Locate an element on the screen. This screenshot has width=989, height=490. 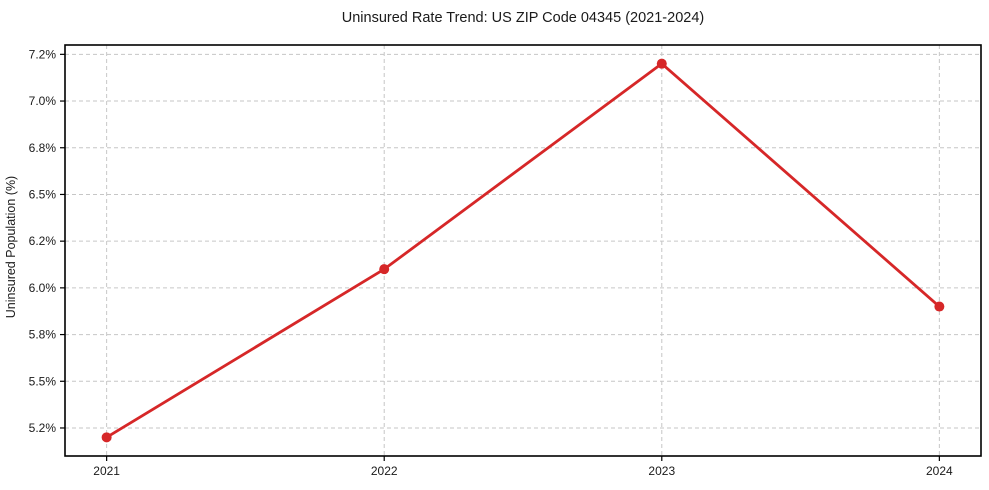
x-tick-label: 2022 is located at coordinates (384, 471).